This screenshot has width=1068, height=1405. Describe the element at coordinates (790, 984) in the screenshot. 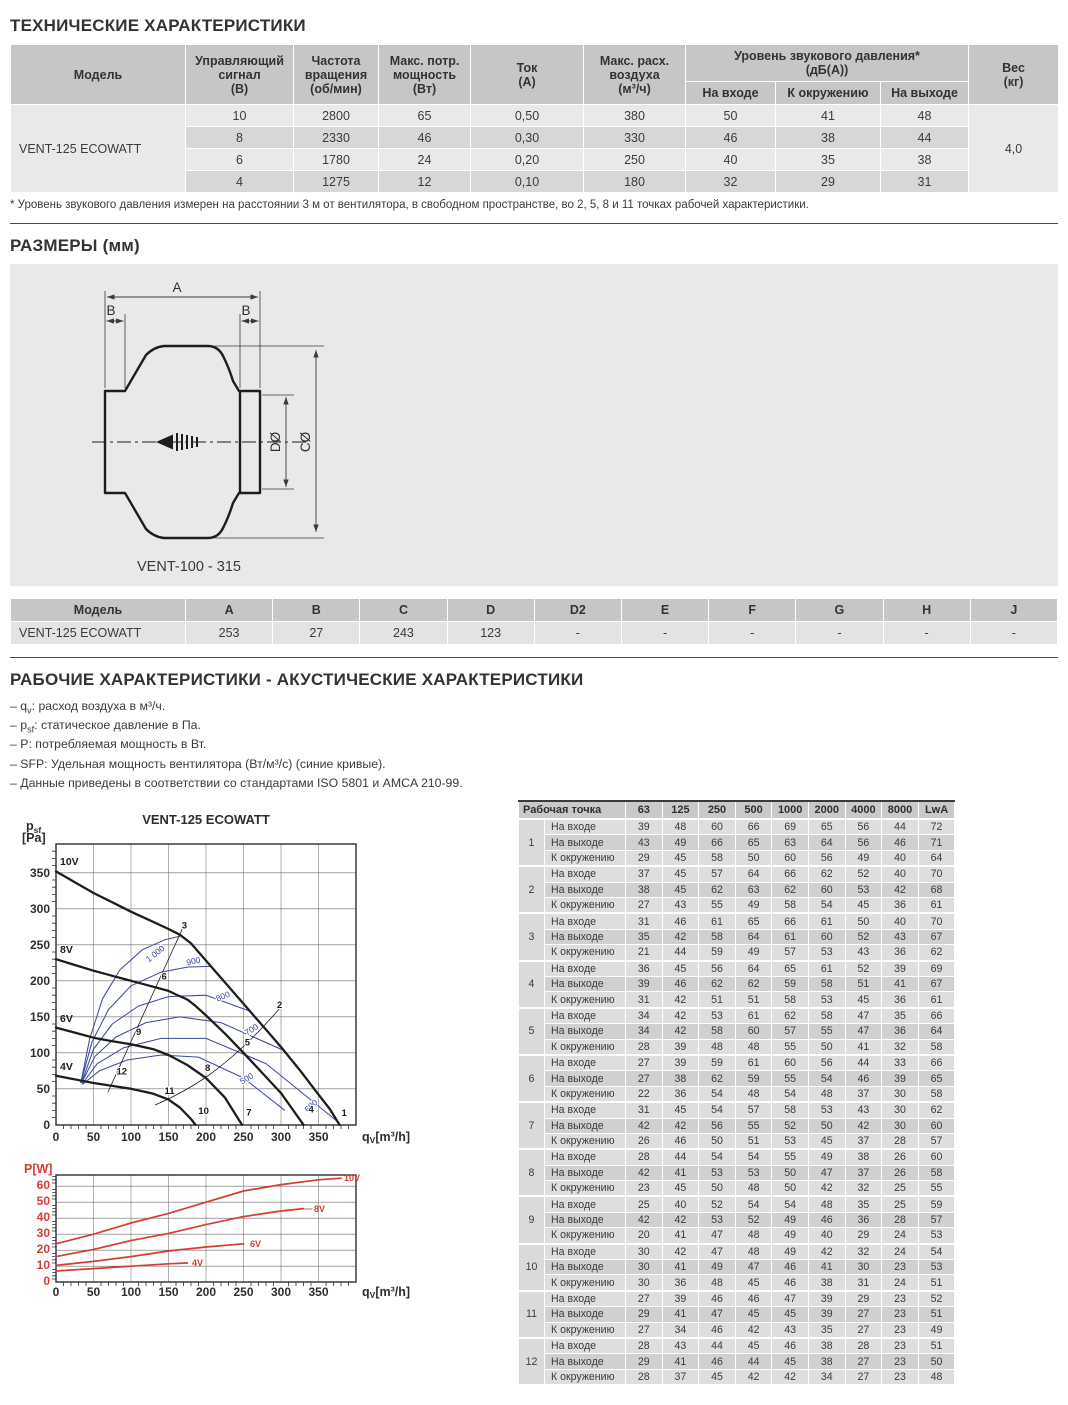

I see `sound-level-value: 59` at that location.